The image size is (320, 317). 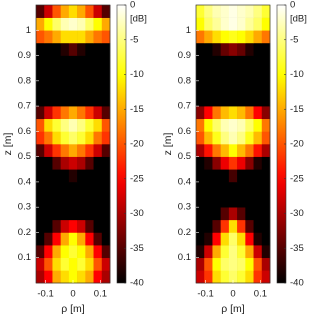 What do you see at coordinates (8, 144) in the screenshot?
I see `y-axis-label: z [m]` at bounding box center [8, 144].